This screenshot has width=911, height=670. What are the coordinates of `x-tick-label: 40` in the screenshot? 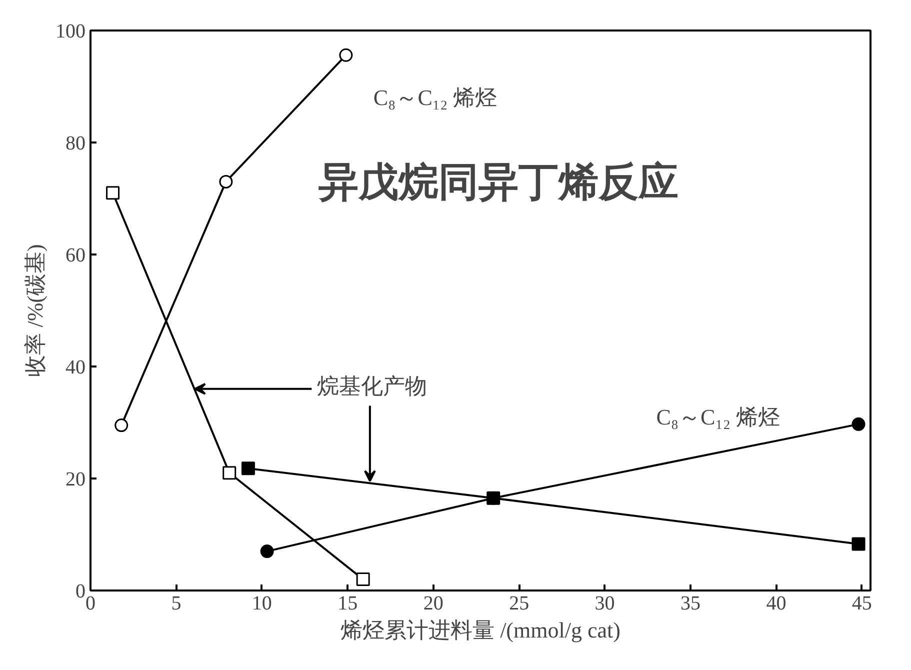 It's located at (776, 603).